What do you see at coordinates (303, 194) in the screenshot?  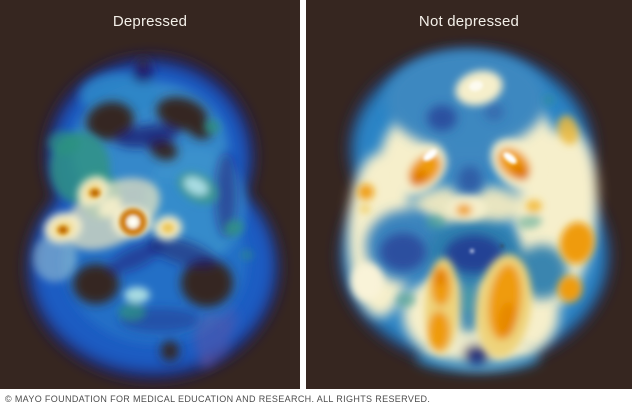 I see `panel-divider` at bounding box center [303, 194].